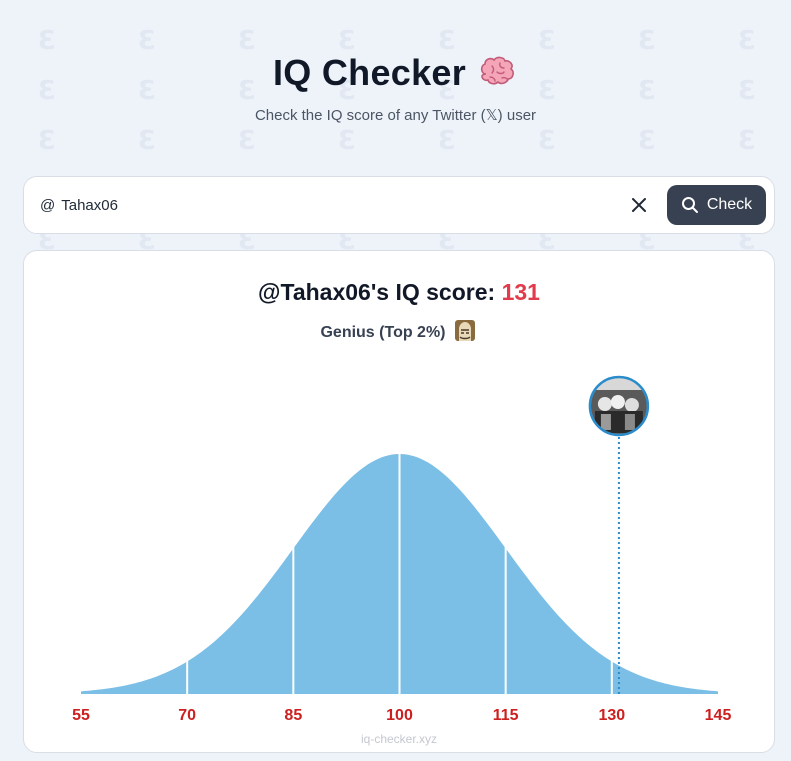 This screenshot has height=761, width=791. I want to click on search-bar: @ Check, so click(399, 205).